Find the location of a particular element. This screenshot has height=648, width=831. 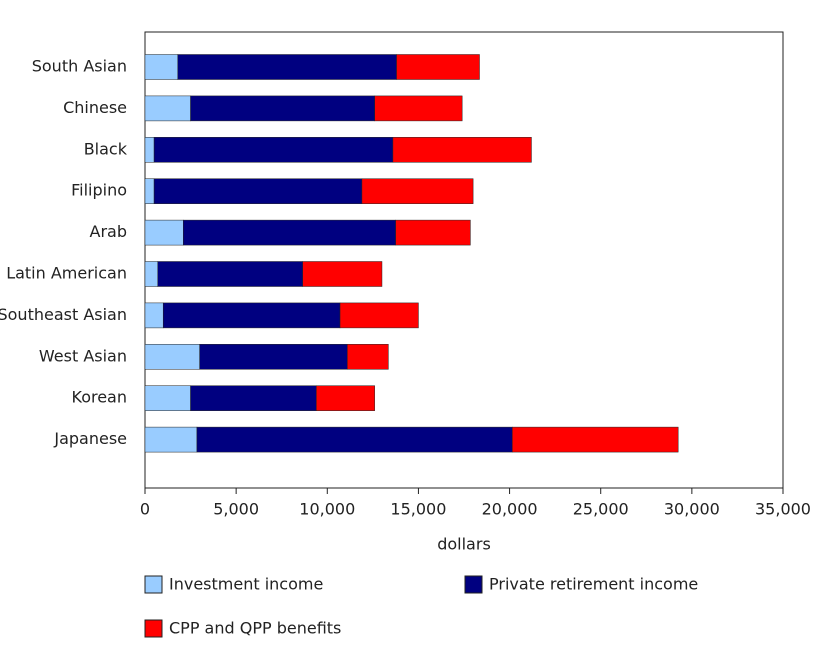

x-axis-title: dollars is located at coordinates (464, 544).